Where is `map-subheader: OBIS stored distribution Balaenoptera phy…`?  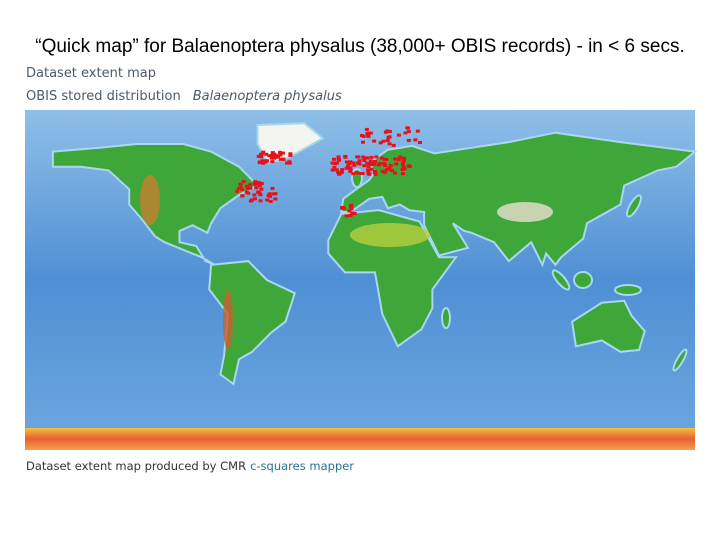 map-subheader: OBIS stored distribution Balaenoptera phy… is located at coordinates (184, 96).